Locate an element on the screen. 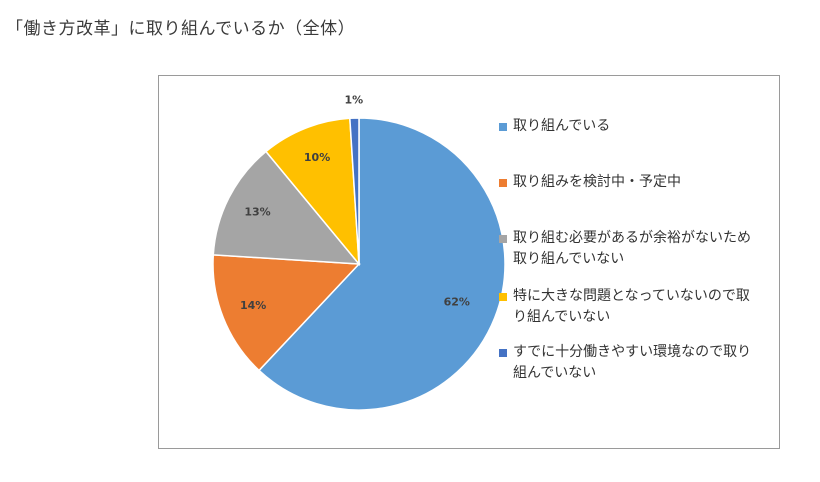 This screenshot has width=820, height=482. legend-label-5: すでに十分働きやすい環境なので取り組んでいない is located at coordinates (632, 362).